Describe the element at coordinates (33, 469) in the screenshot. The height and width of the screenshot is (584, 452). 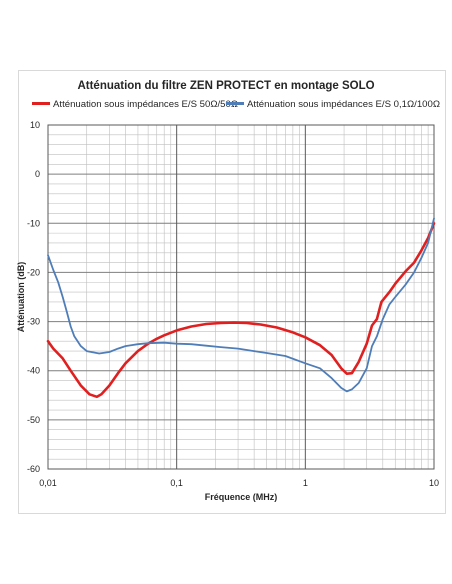
I see `y-tick-label: -60` at that location.